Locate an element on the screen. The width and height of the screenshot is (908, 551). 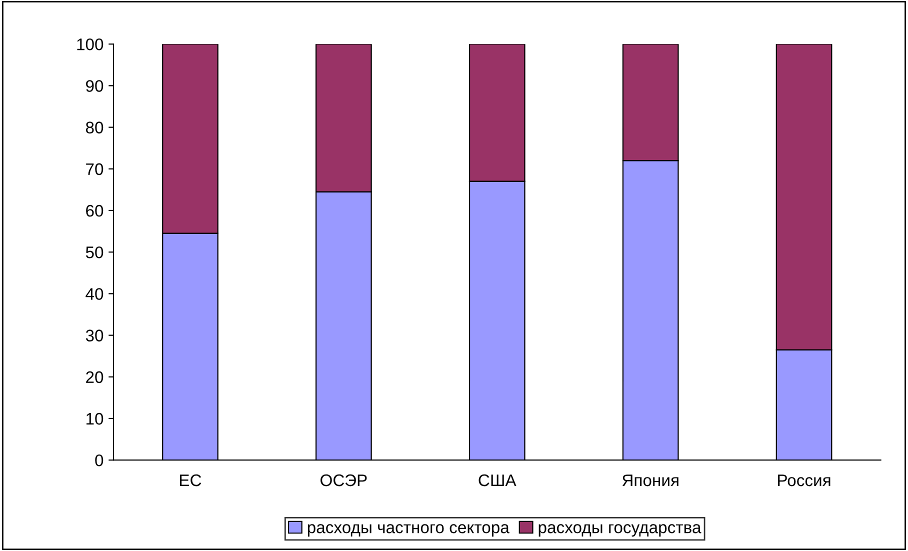
y-tick-label: 100 is located at coordinates (90, 44).